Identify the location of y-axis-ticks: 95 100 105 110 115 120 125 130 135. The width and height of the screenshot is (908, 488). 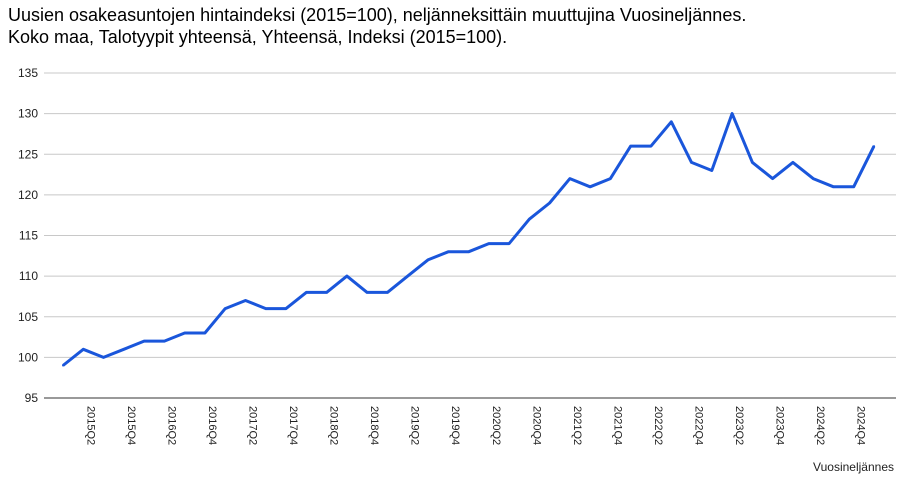
(28, 235).